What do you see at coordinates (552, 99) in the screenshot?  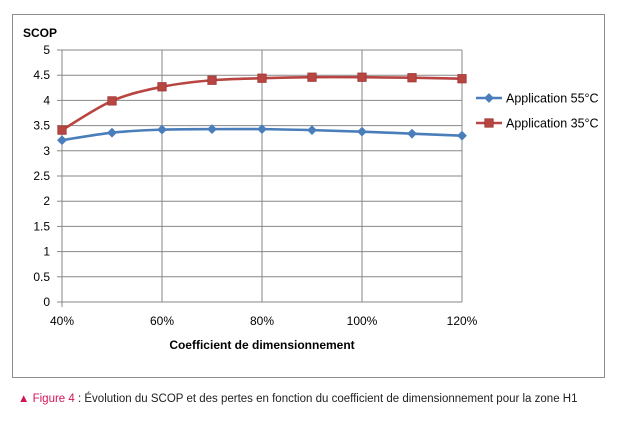 I see `legend-label-1: Application 55°C` at bounding box center [552, 99].